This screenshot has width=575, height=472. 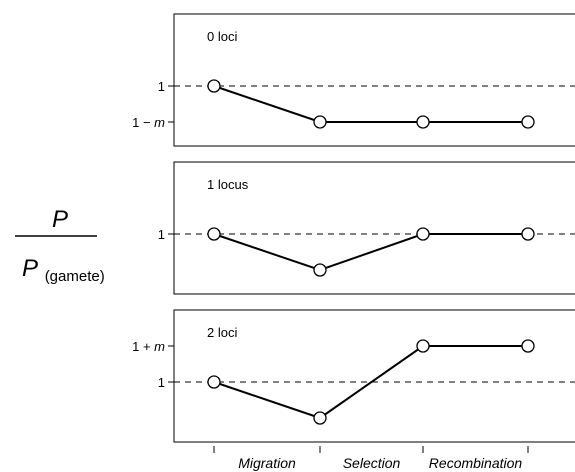 What do you see at coordinates (143, 122) in the screenshot?
I see `y-tick-label-base: 1 −` at bounding box center [143, 122].